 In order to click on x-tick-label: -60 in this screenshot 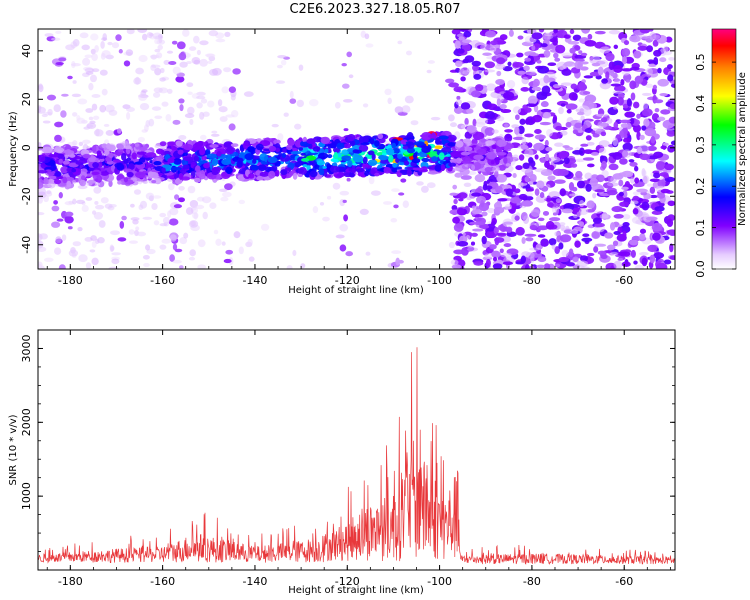, I will do `click(624, 581)`.